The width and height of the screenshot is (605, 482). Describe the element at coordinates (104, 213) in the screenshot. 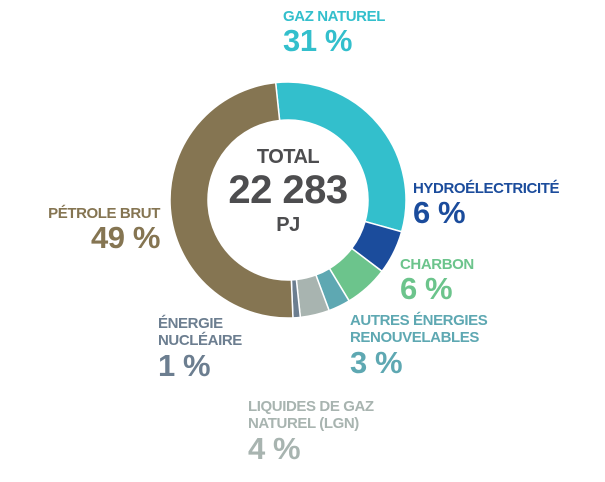

I see `category-name: PÉTROLE BRUT` at that location.